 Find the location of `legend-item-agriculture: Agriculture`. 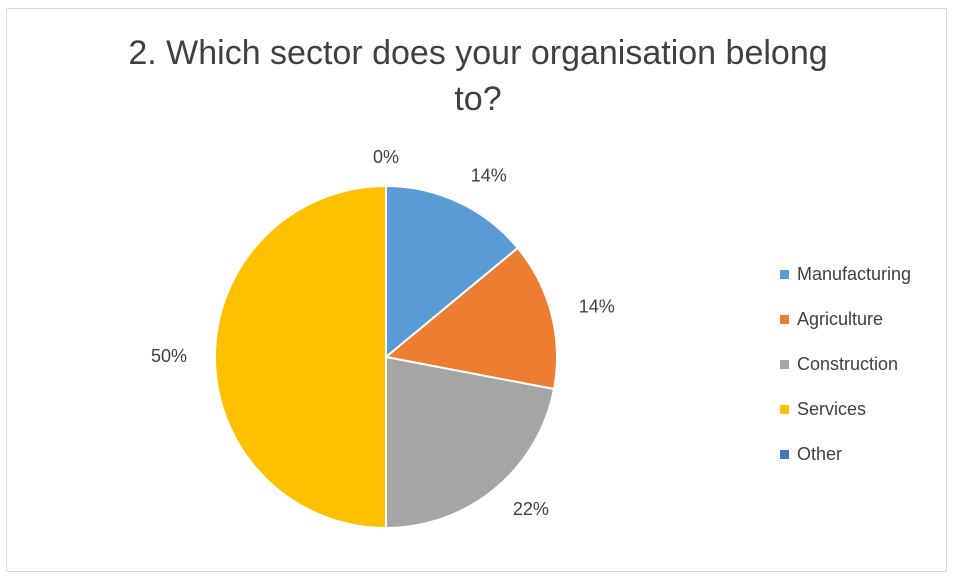

legend-item-agriculture: Agriculture is located at coordinates (845, 319).